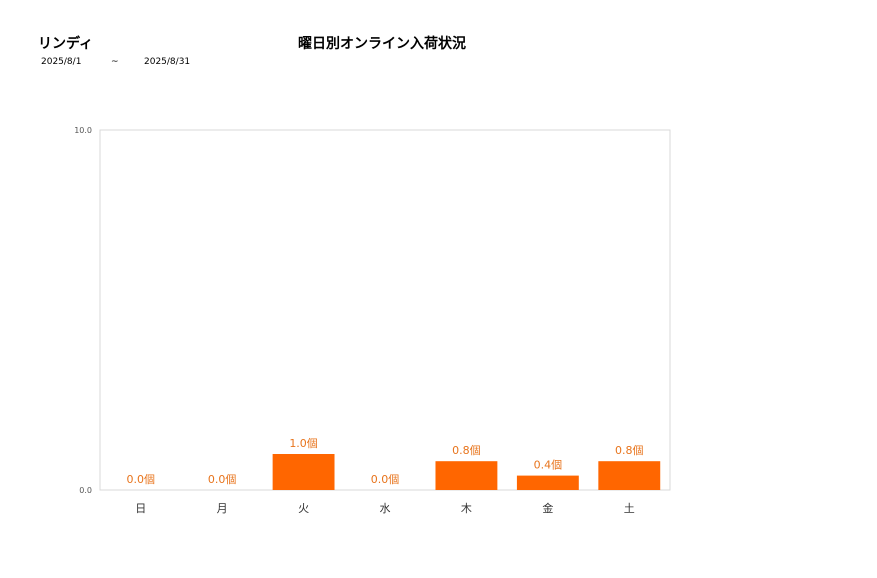 This screenshot has height=578, width=877. I want to click on y-tick-label: 0.0, so click(85, 490).